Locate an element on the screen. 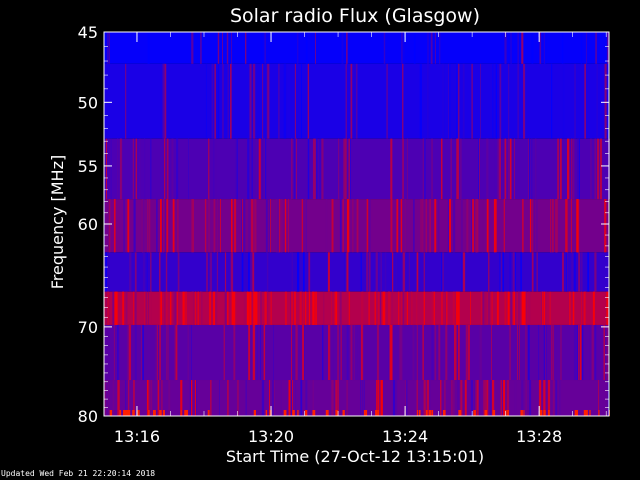 The image size is (640, 480). y-axis-label: Frequency [MHz] is located at coordinates (57, 222).